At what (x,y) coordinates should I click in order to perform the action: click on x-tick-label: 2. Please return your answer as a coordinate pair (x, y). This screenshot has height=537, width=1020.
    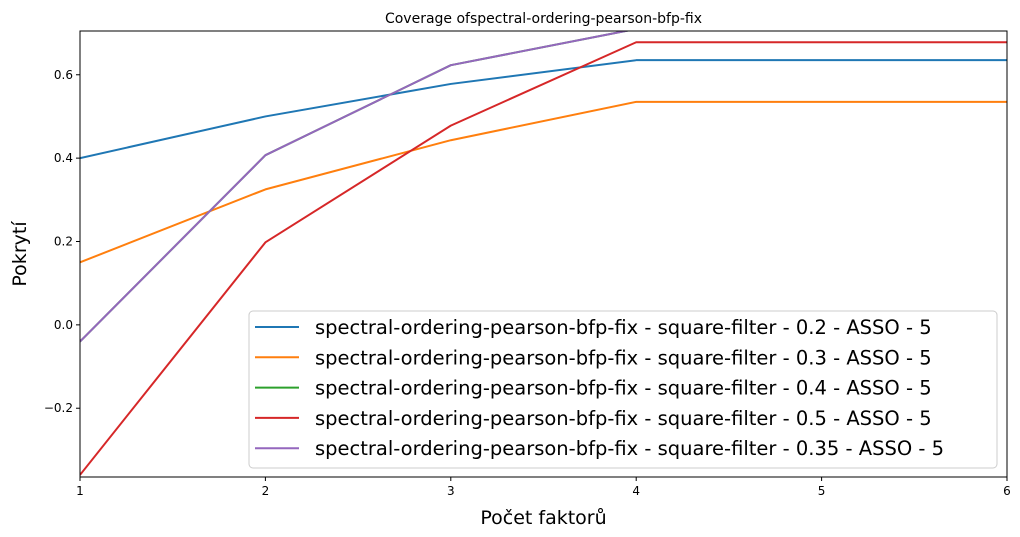
    Looking at the image, I should click on (266, 491).